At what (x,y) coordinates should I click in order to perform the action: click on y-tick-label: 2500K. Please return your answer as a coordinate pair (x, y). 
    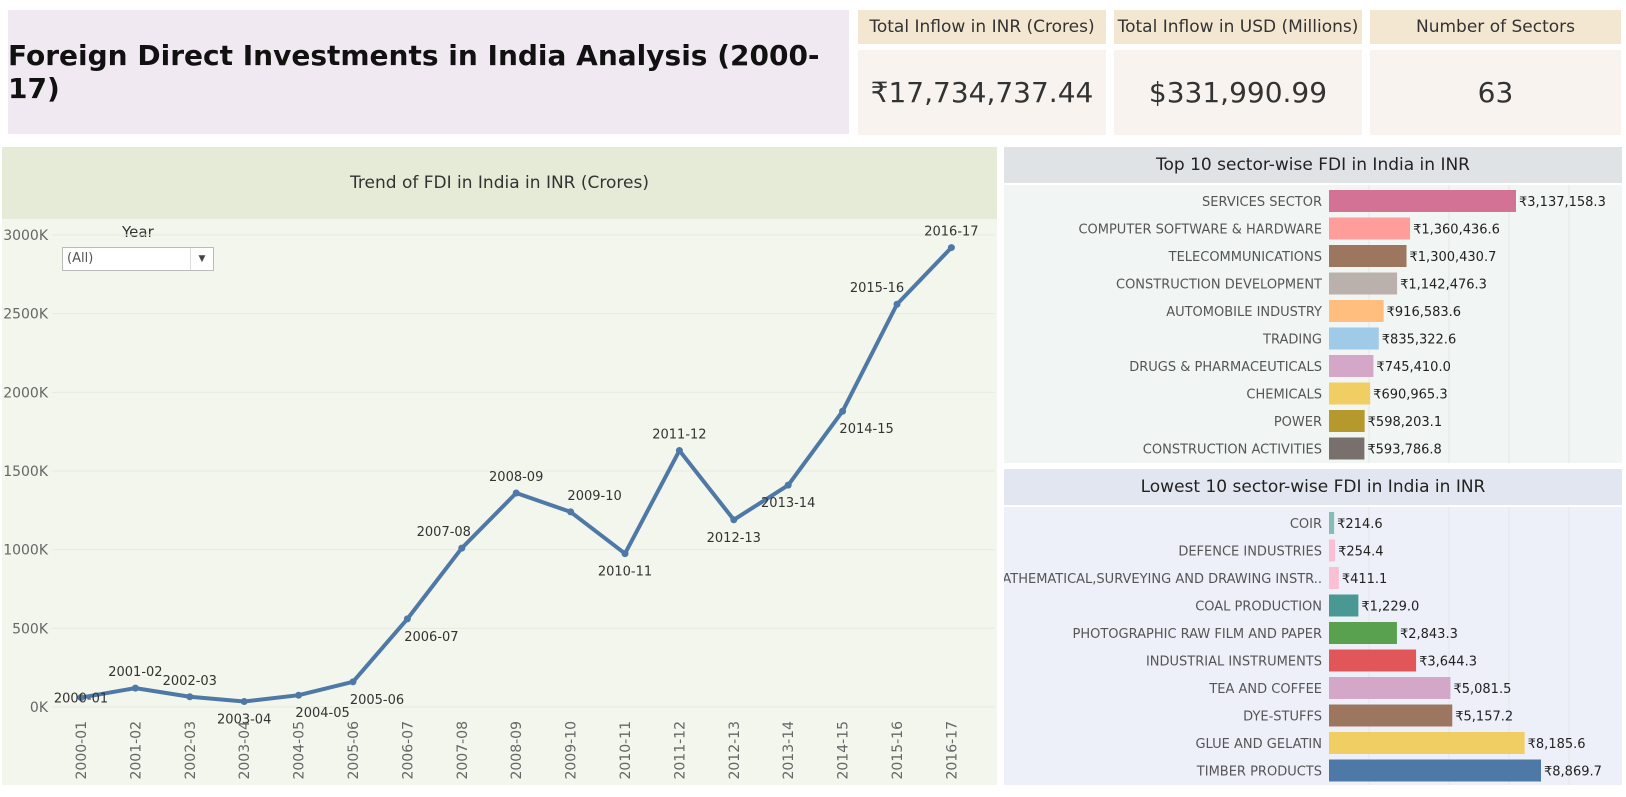
    Looking at the image, I should click on (26, 315).